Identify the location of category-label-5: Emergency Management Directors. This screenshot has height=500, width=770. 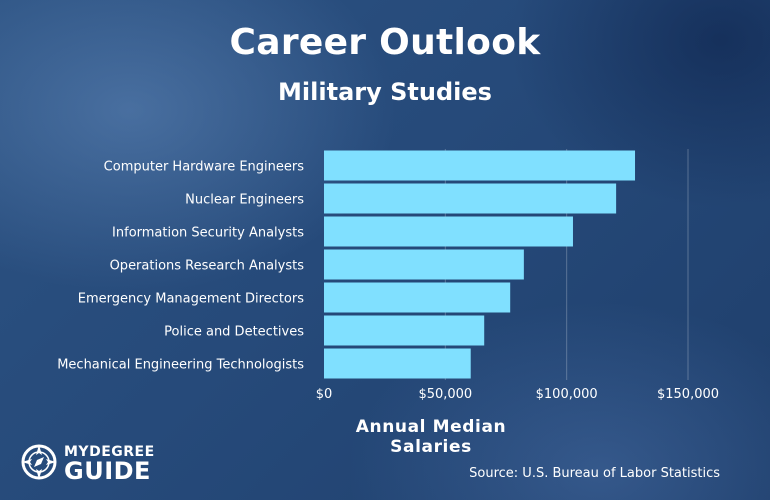
(191, 299).